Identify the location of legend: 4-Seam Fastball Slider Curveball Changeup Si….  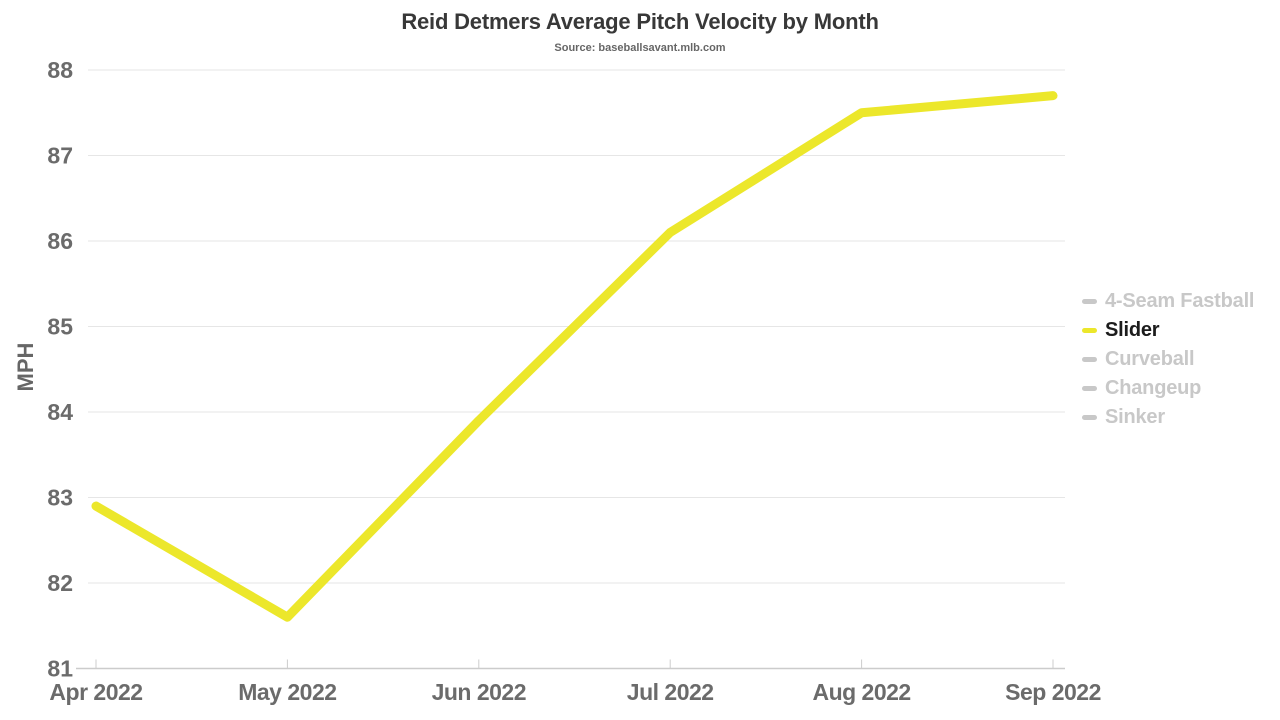
(1168, 359).